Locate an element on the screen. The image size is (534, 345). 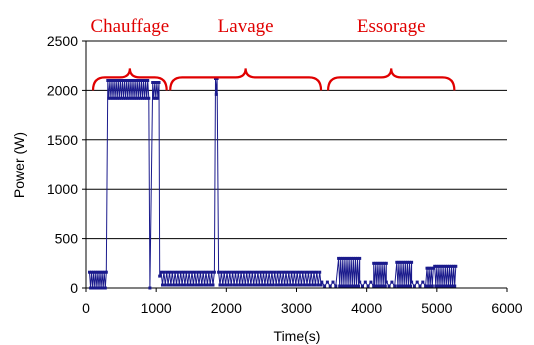
x-axis-title: Time(s) is located at coordinates (297, 336).